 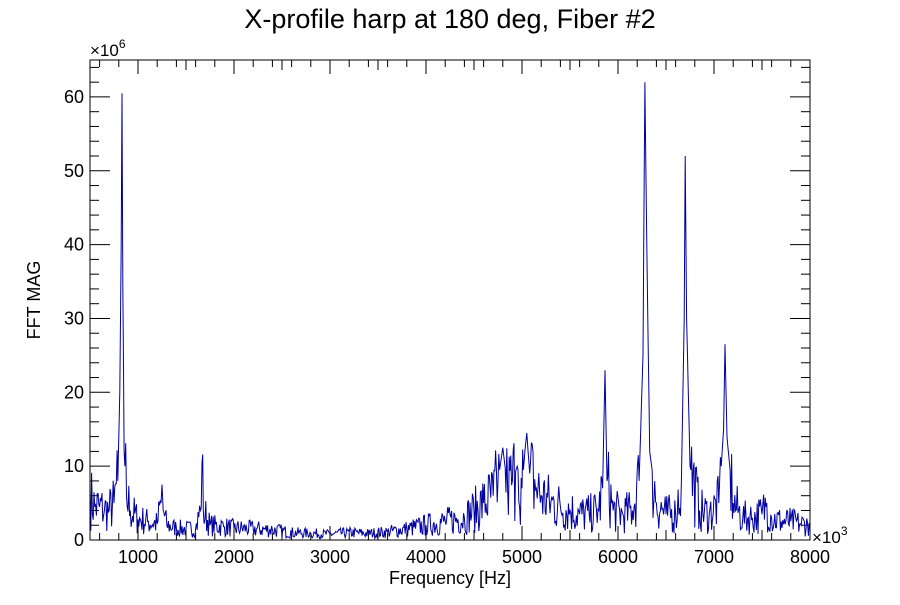 I want to click on y-tick-label: 50, so click(x=74, y=171).